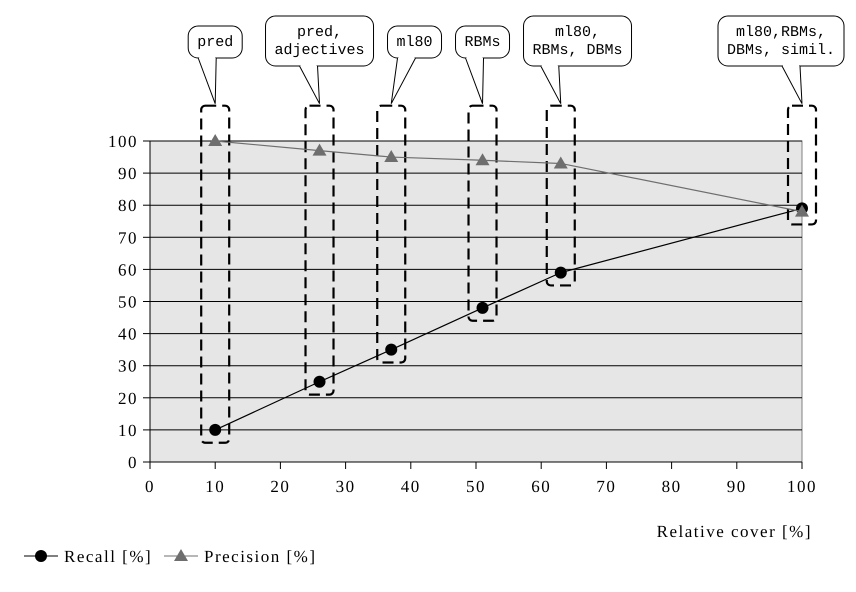  Describe the element at coordinates (482, 42) in the screenshot. I see `text: RBMs` at that location.